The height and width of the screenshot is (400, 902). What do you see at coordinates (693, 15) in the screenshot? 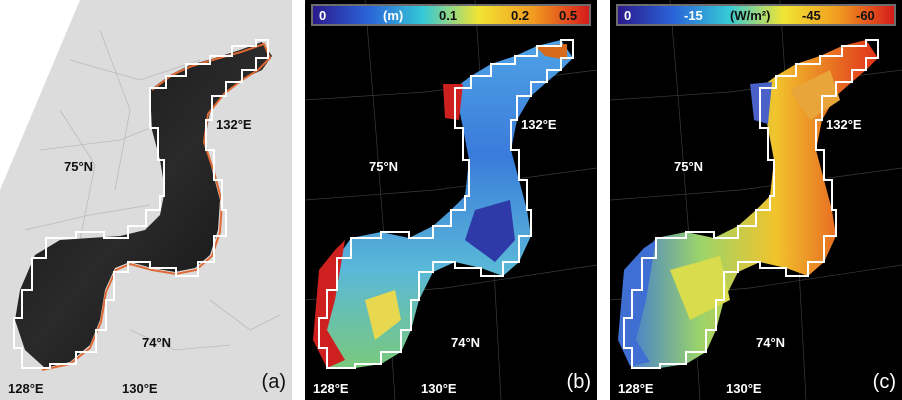
I see `colorbar-tick: -15` at bounding box center [693, 15].